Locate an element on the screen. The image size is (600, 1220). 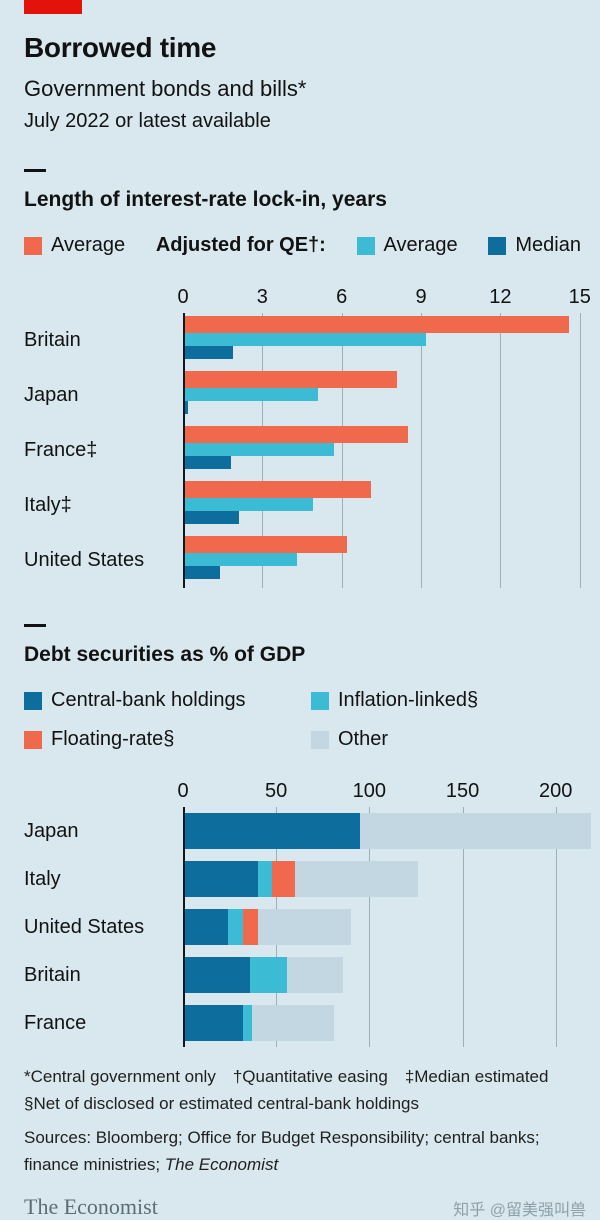
bar-qe-adjusted-average-united-states is located at coordinates (240, 559).